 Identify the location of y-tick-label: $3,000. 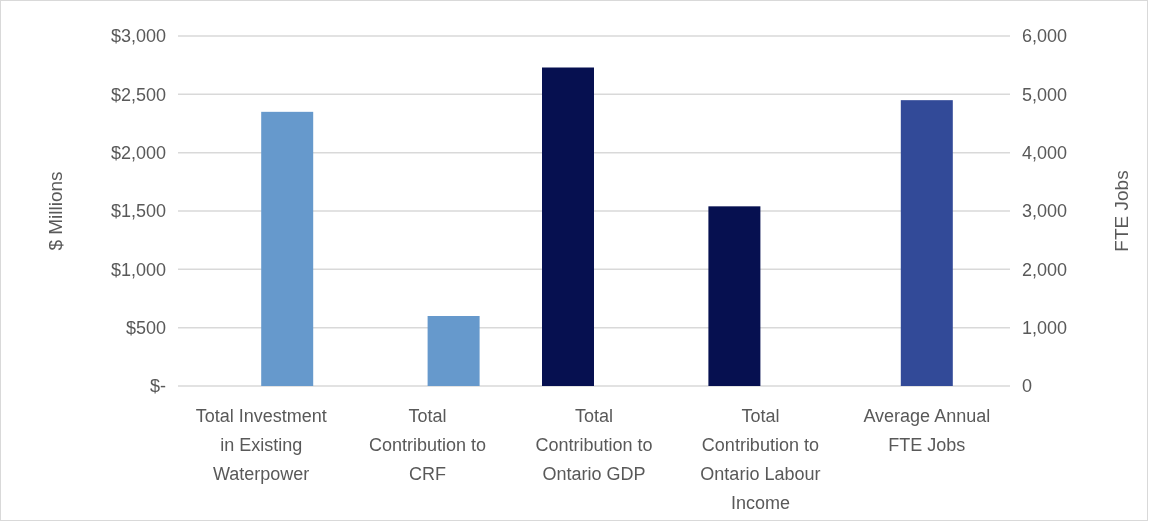
(138, 36).